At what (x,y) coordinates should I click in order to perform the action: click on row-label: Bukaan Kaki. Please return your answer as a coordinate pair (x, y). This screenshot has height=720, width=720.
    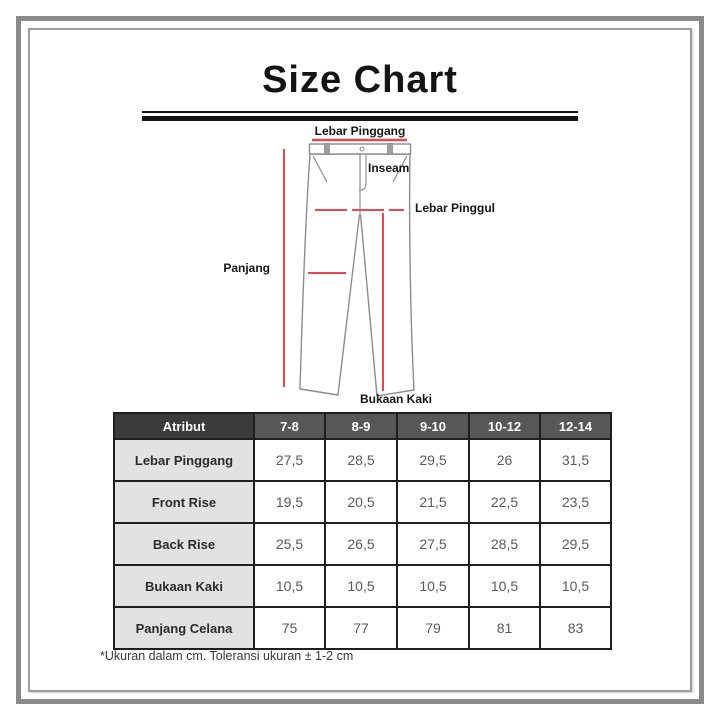
    Looking at the image, I should click on (184, 586).